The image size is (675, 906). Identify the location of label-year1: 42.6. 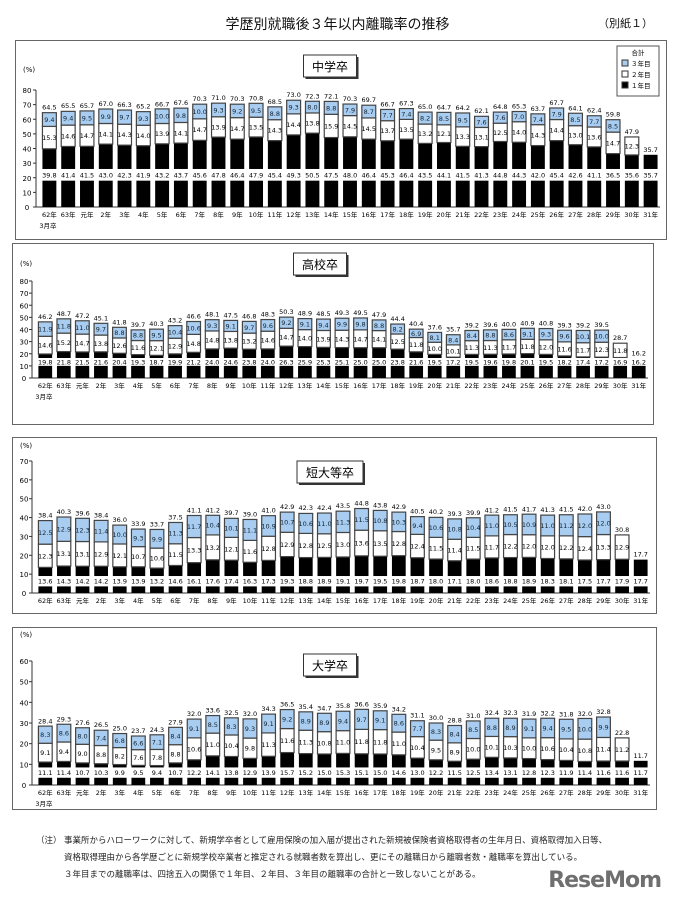
(575, 175).